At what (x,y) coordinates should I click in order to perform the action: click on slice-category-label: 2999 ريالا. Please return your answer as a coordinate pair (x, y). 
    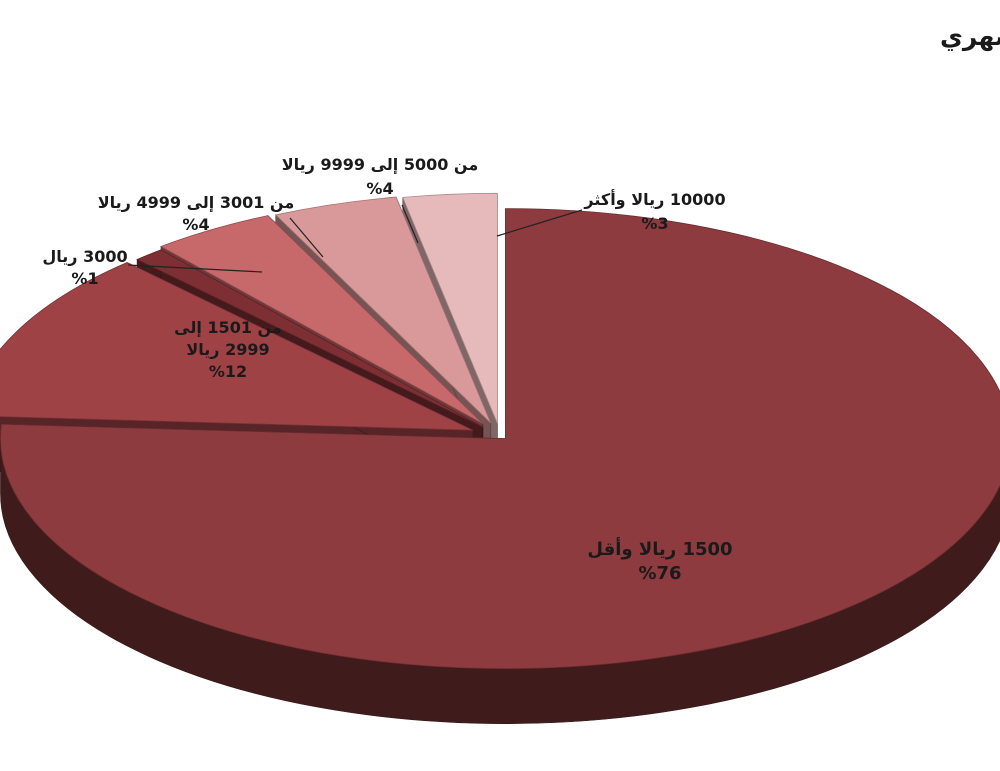
    Looking at the image, I should click on (227, 349).